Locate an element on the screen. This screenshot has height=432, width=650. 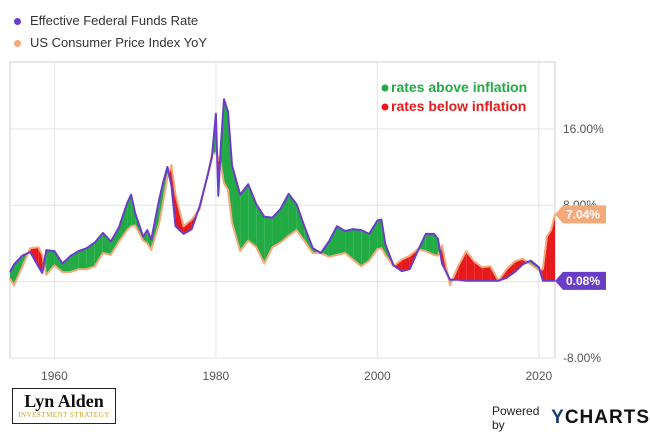
fed-value-badge-label: 0.08% is located at coordinates (583, 281).